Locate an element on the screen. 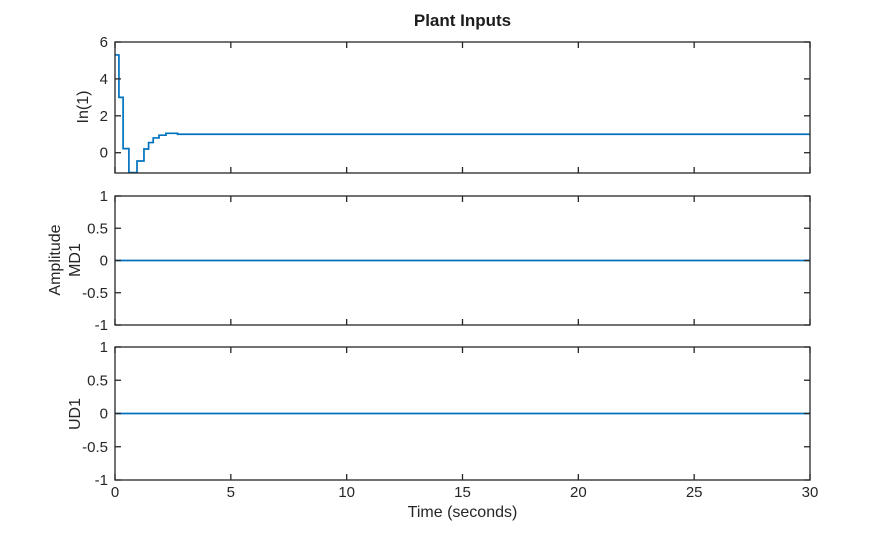 The height and width of the screenshot is (540, 895). y-tick-label: 6 is located at coordinates (104, 42).